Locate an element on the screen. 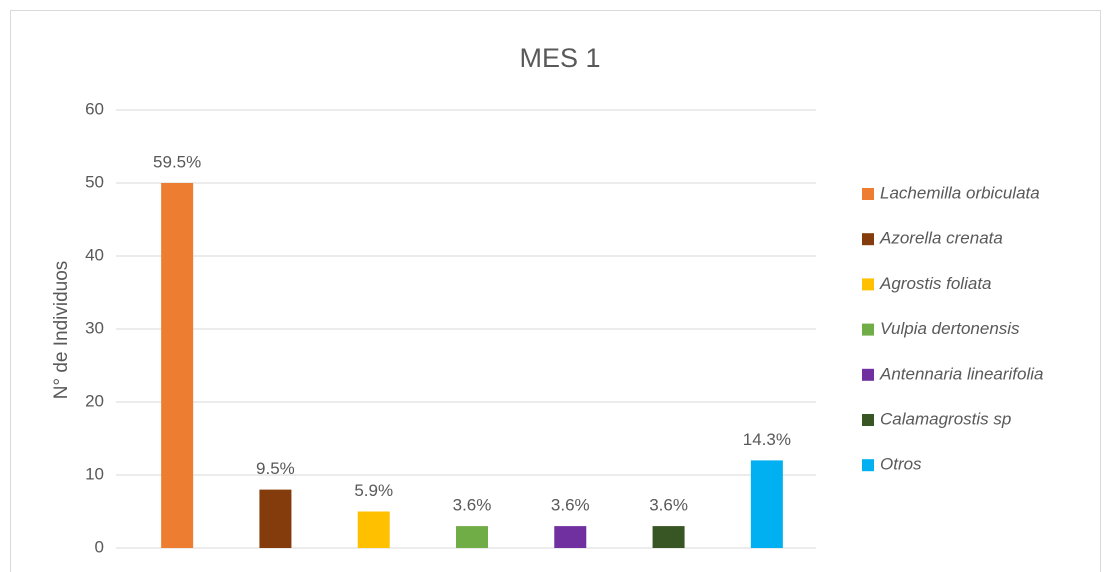 The height and width of the screenshot is (572, 1112). legend-label: Calamagrostis sp is located at coordinates (945, 418).